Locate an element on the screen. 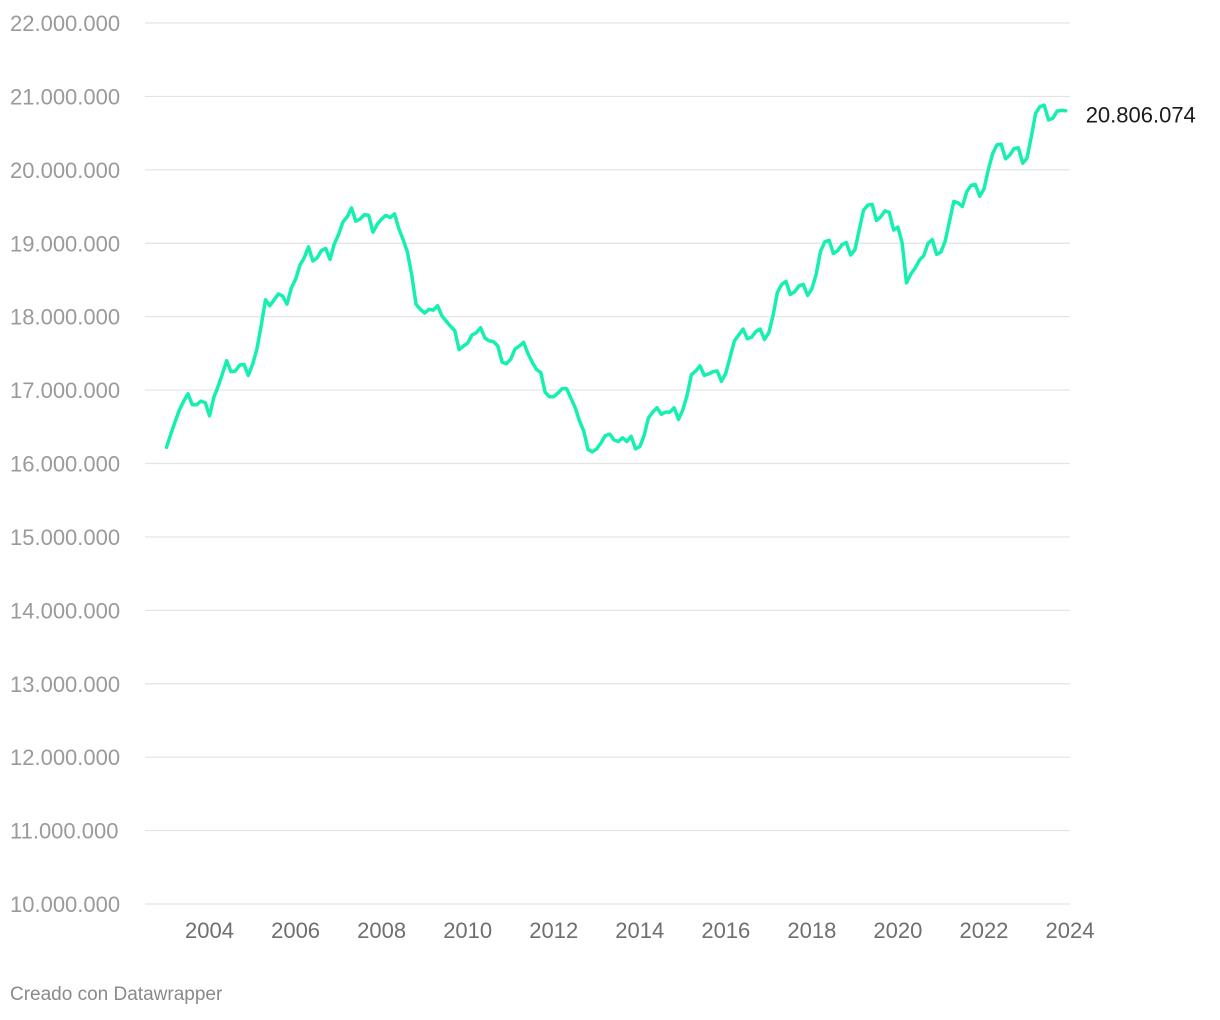 Image resolution: width=1220 pixels, height=1020 pixels. y-tick-label: 11.000.000 is located at coordinates (64, 831).